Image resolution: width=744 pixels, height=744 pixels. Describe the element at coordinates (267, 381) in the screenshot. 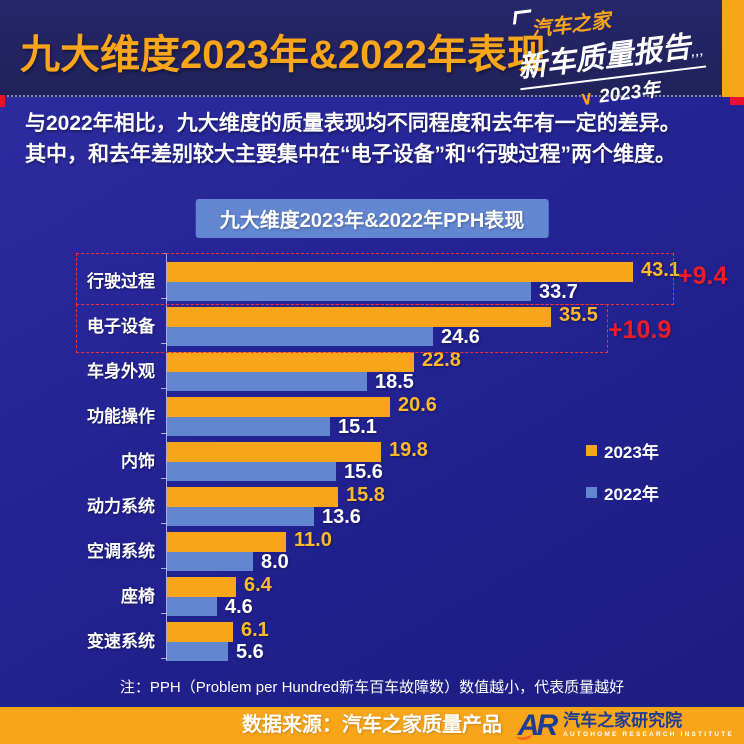

I see `bar-2022年-车身外观` at that location.